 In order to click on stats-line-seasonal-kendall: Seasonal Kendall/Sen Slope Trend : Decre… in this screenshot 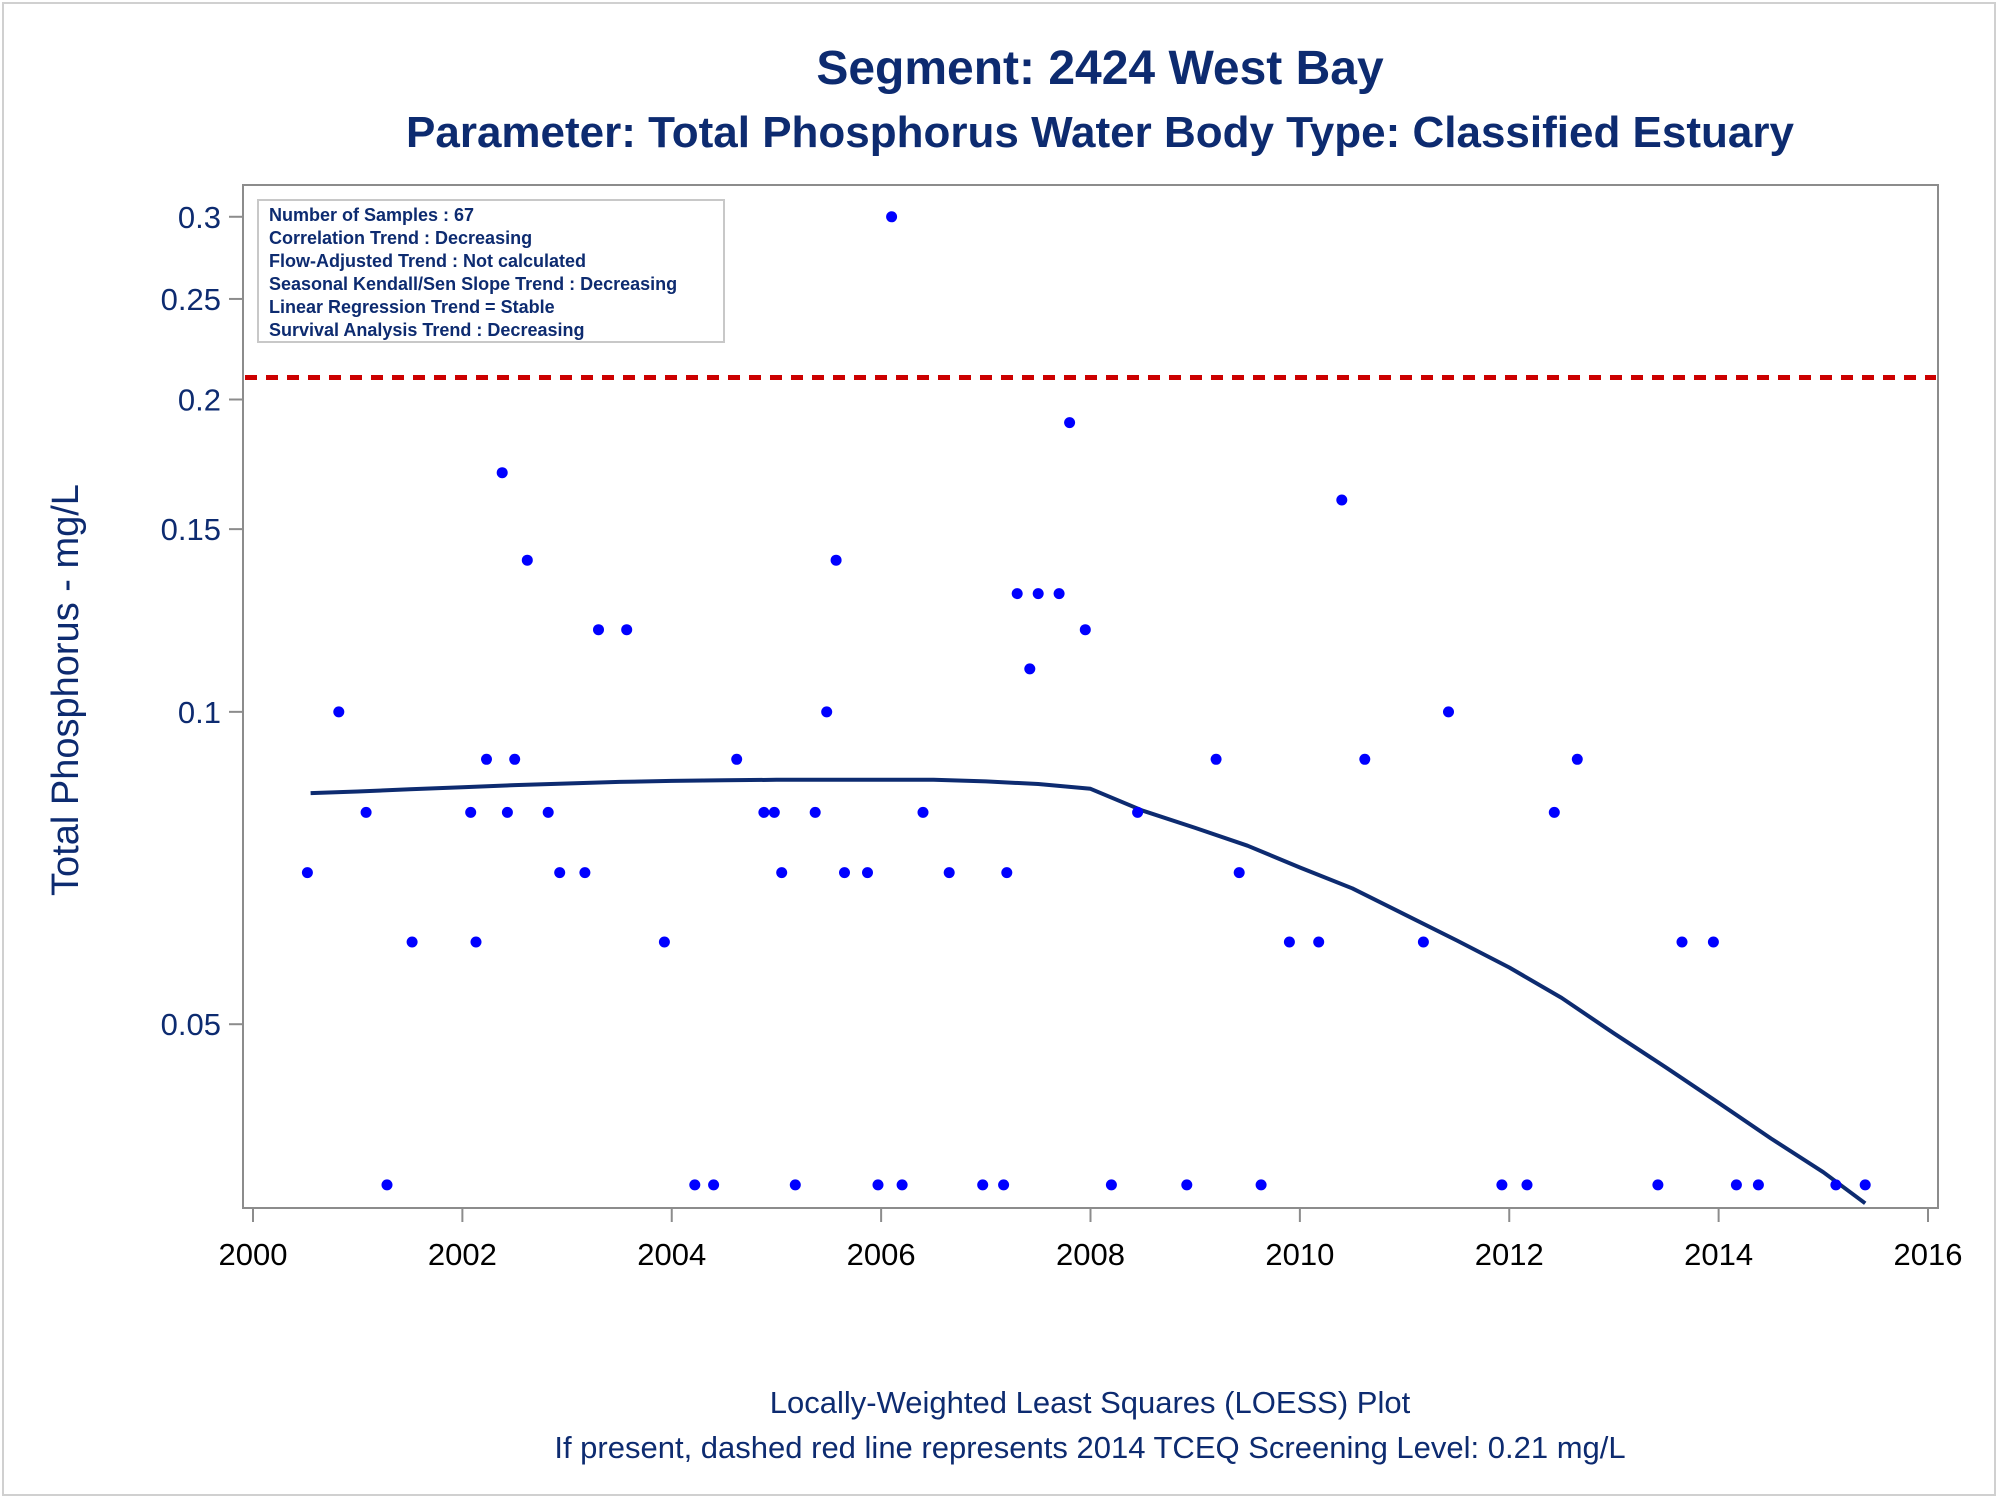, I will do `click(473, 284)`.